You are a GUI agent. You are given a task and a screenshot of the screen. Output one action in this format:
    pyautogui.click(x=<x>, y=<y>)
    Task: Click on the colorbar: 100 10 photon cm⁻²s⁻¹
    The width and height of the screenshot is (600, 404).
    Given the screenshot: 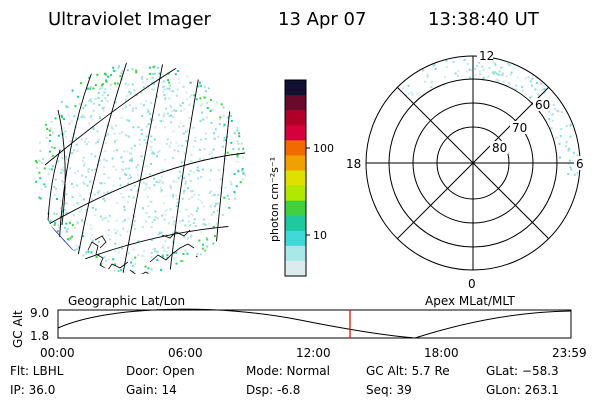 What is the action you would take?
    pyautogui.click(x=301, y=178)
    